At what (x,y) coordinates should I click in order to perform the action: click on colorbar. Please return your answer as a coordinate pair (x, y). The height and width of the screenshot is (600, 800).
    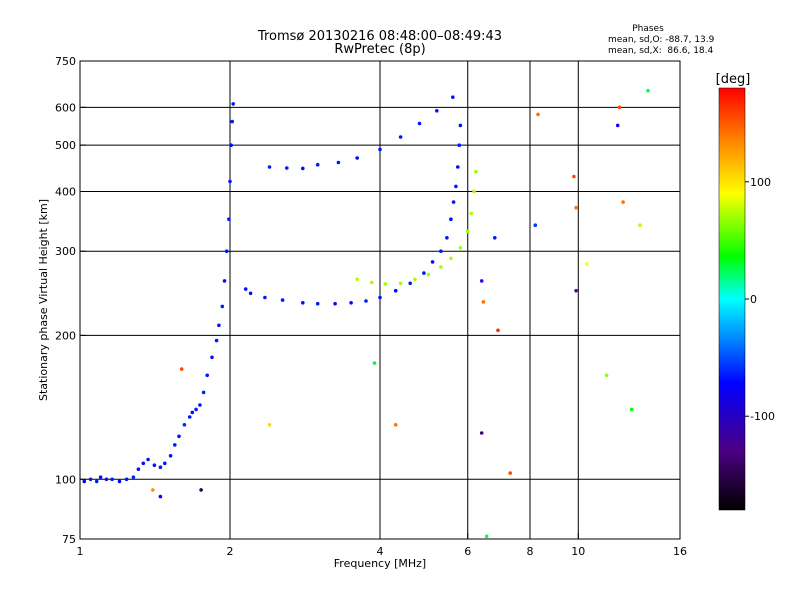
    Looking at the image, I should click on (732, 299).